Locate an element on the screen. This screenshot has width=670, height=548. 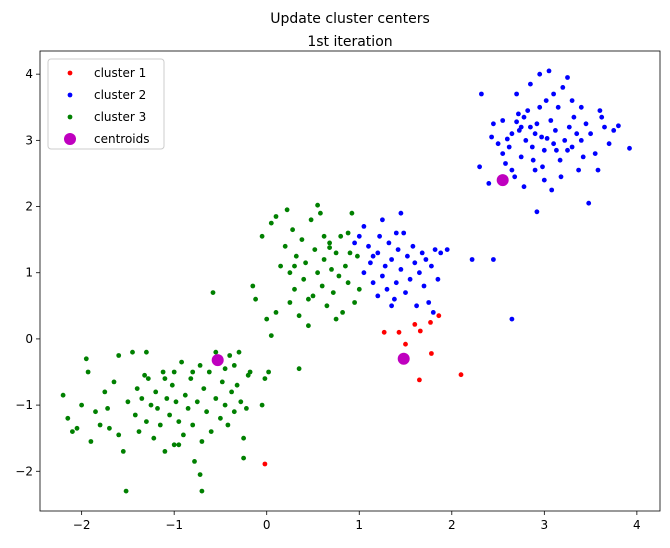
y-tick-label: −2 is located at coordinates (24, 471).